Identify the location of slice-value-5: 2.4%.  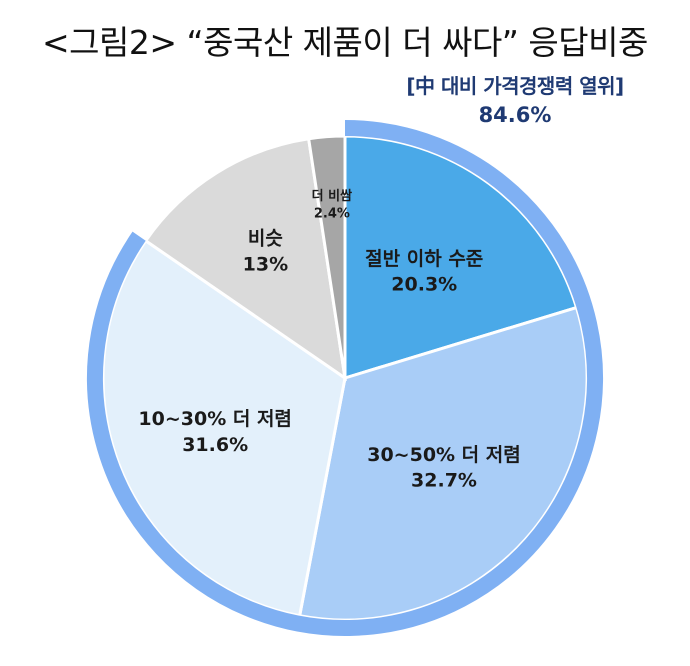
(332, 214).